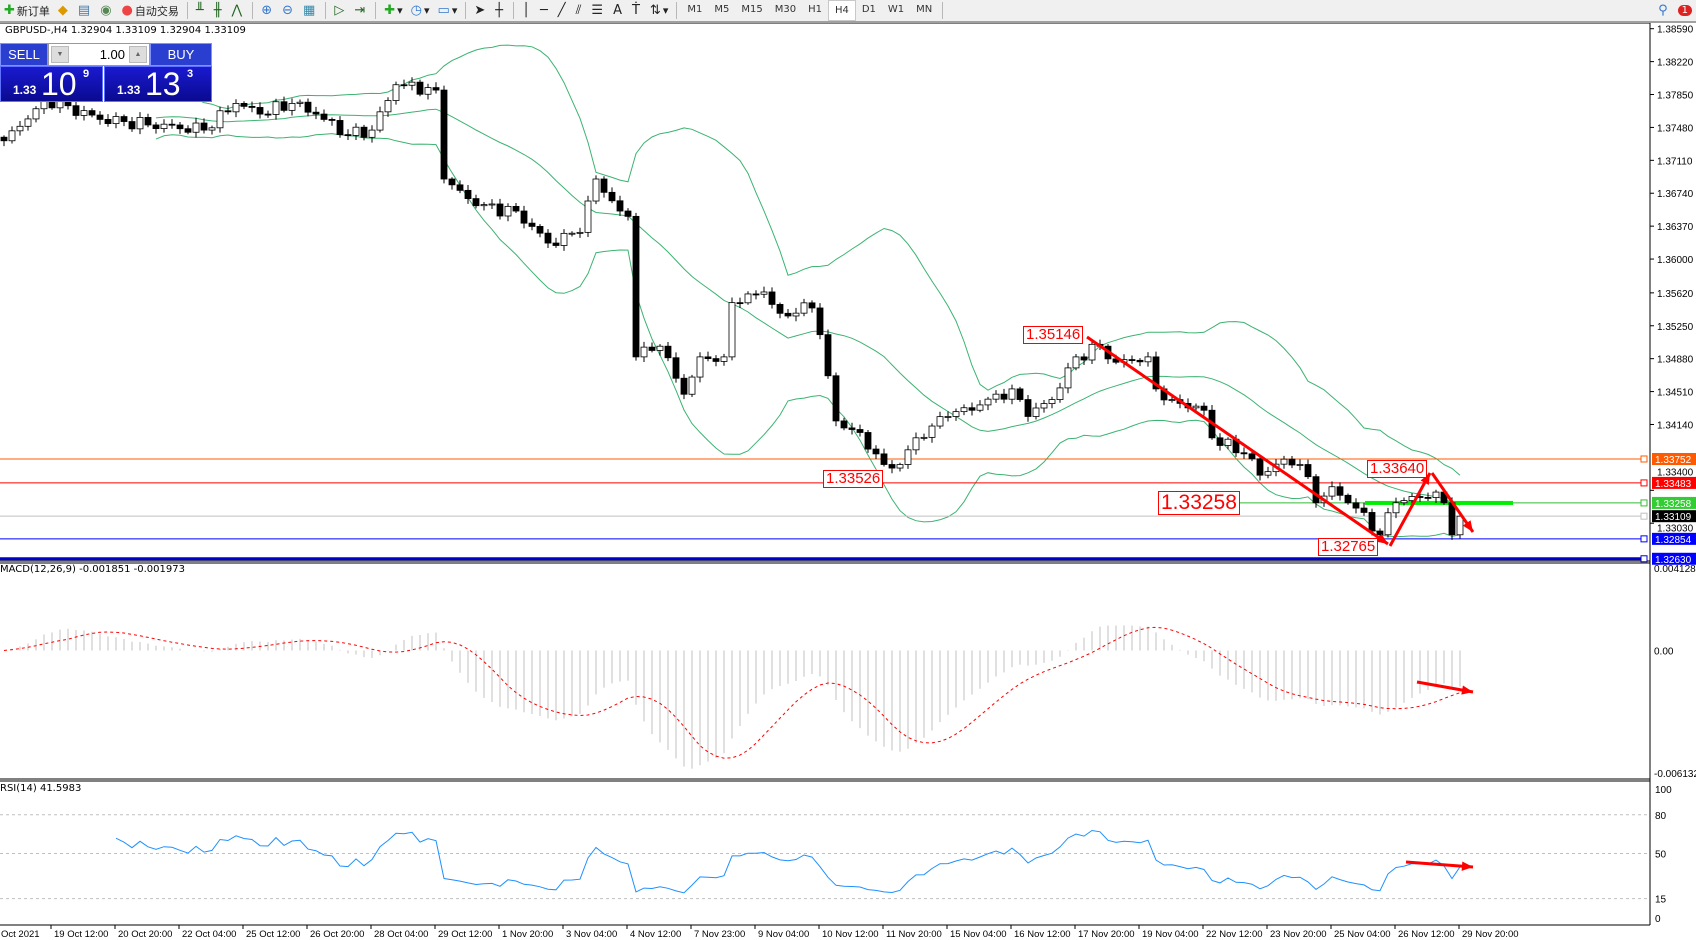 Image resolution: width=1696 pixels, height=940 pixels. What do you see at coordinates (85, 10) in the screenshot?
I see `terminal-button: ▤` at bounding box center [85, 10].